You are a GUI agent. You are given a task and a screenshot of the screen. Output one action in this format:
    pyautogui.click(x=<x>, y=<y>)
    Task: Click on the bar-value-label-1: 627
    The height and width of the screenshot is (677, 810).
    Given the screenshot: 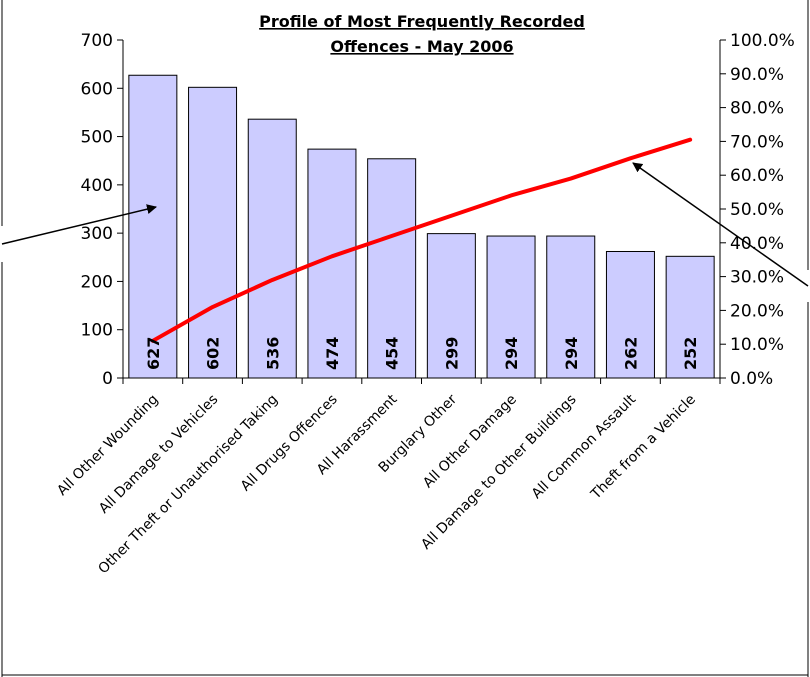 What is the action you would take?
    pyautogui.click(x=153, y=353)
    